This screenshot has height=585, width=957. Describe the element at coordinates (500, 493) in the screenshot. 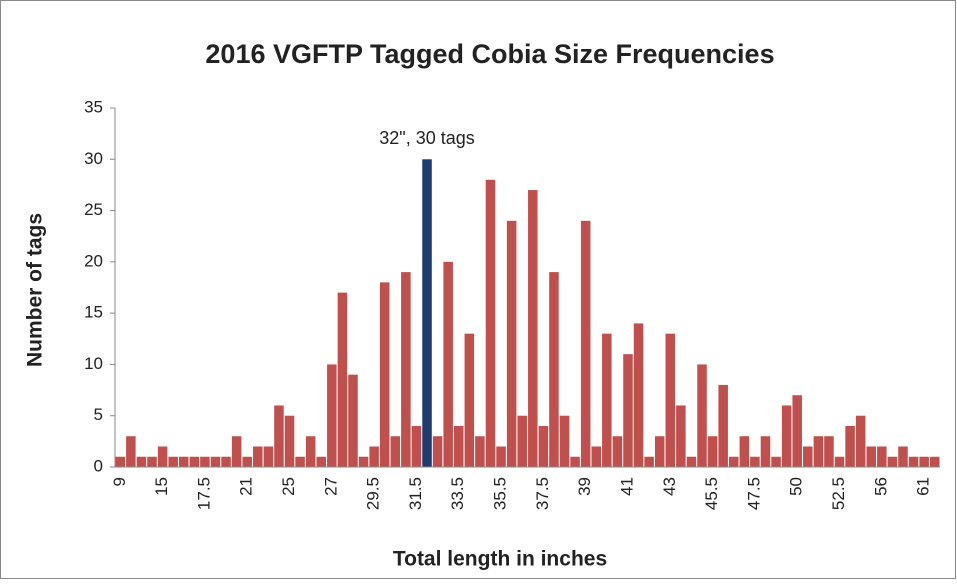

I see `x-tick-label: 35.5` at that location.